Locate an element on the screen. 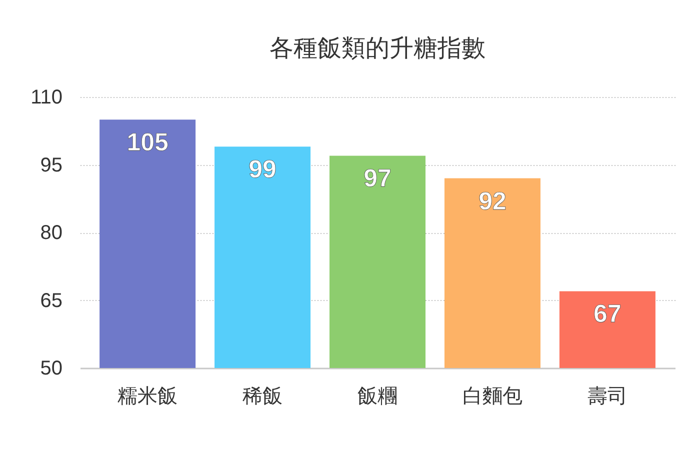  chart-title: 各種飯類的升糖指數 is located at coordinates (378, 48).